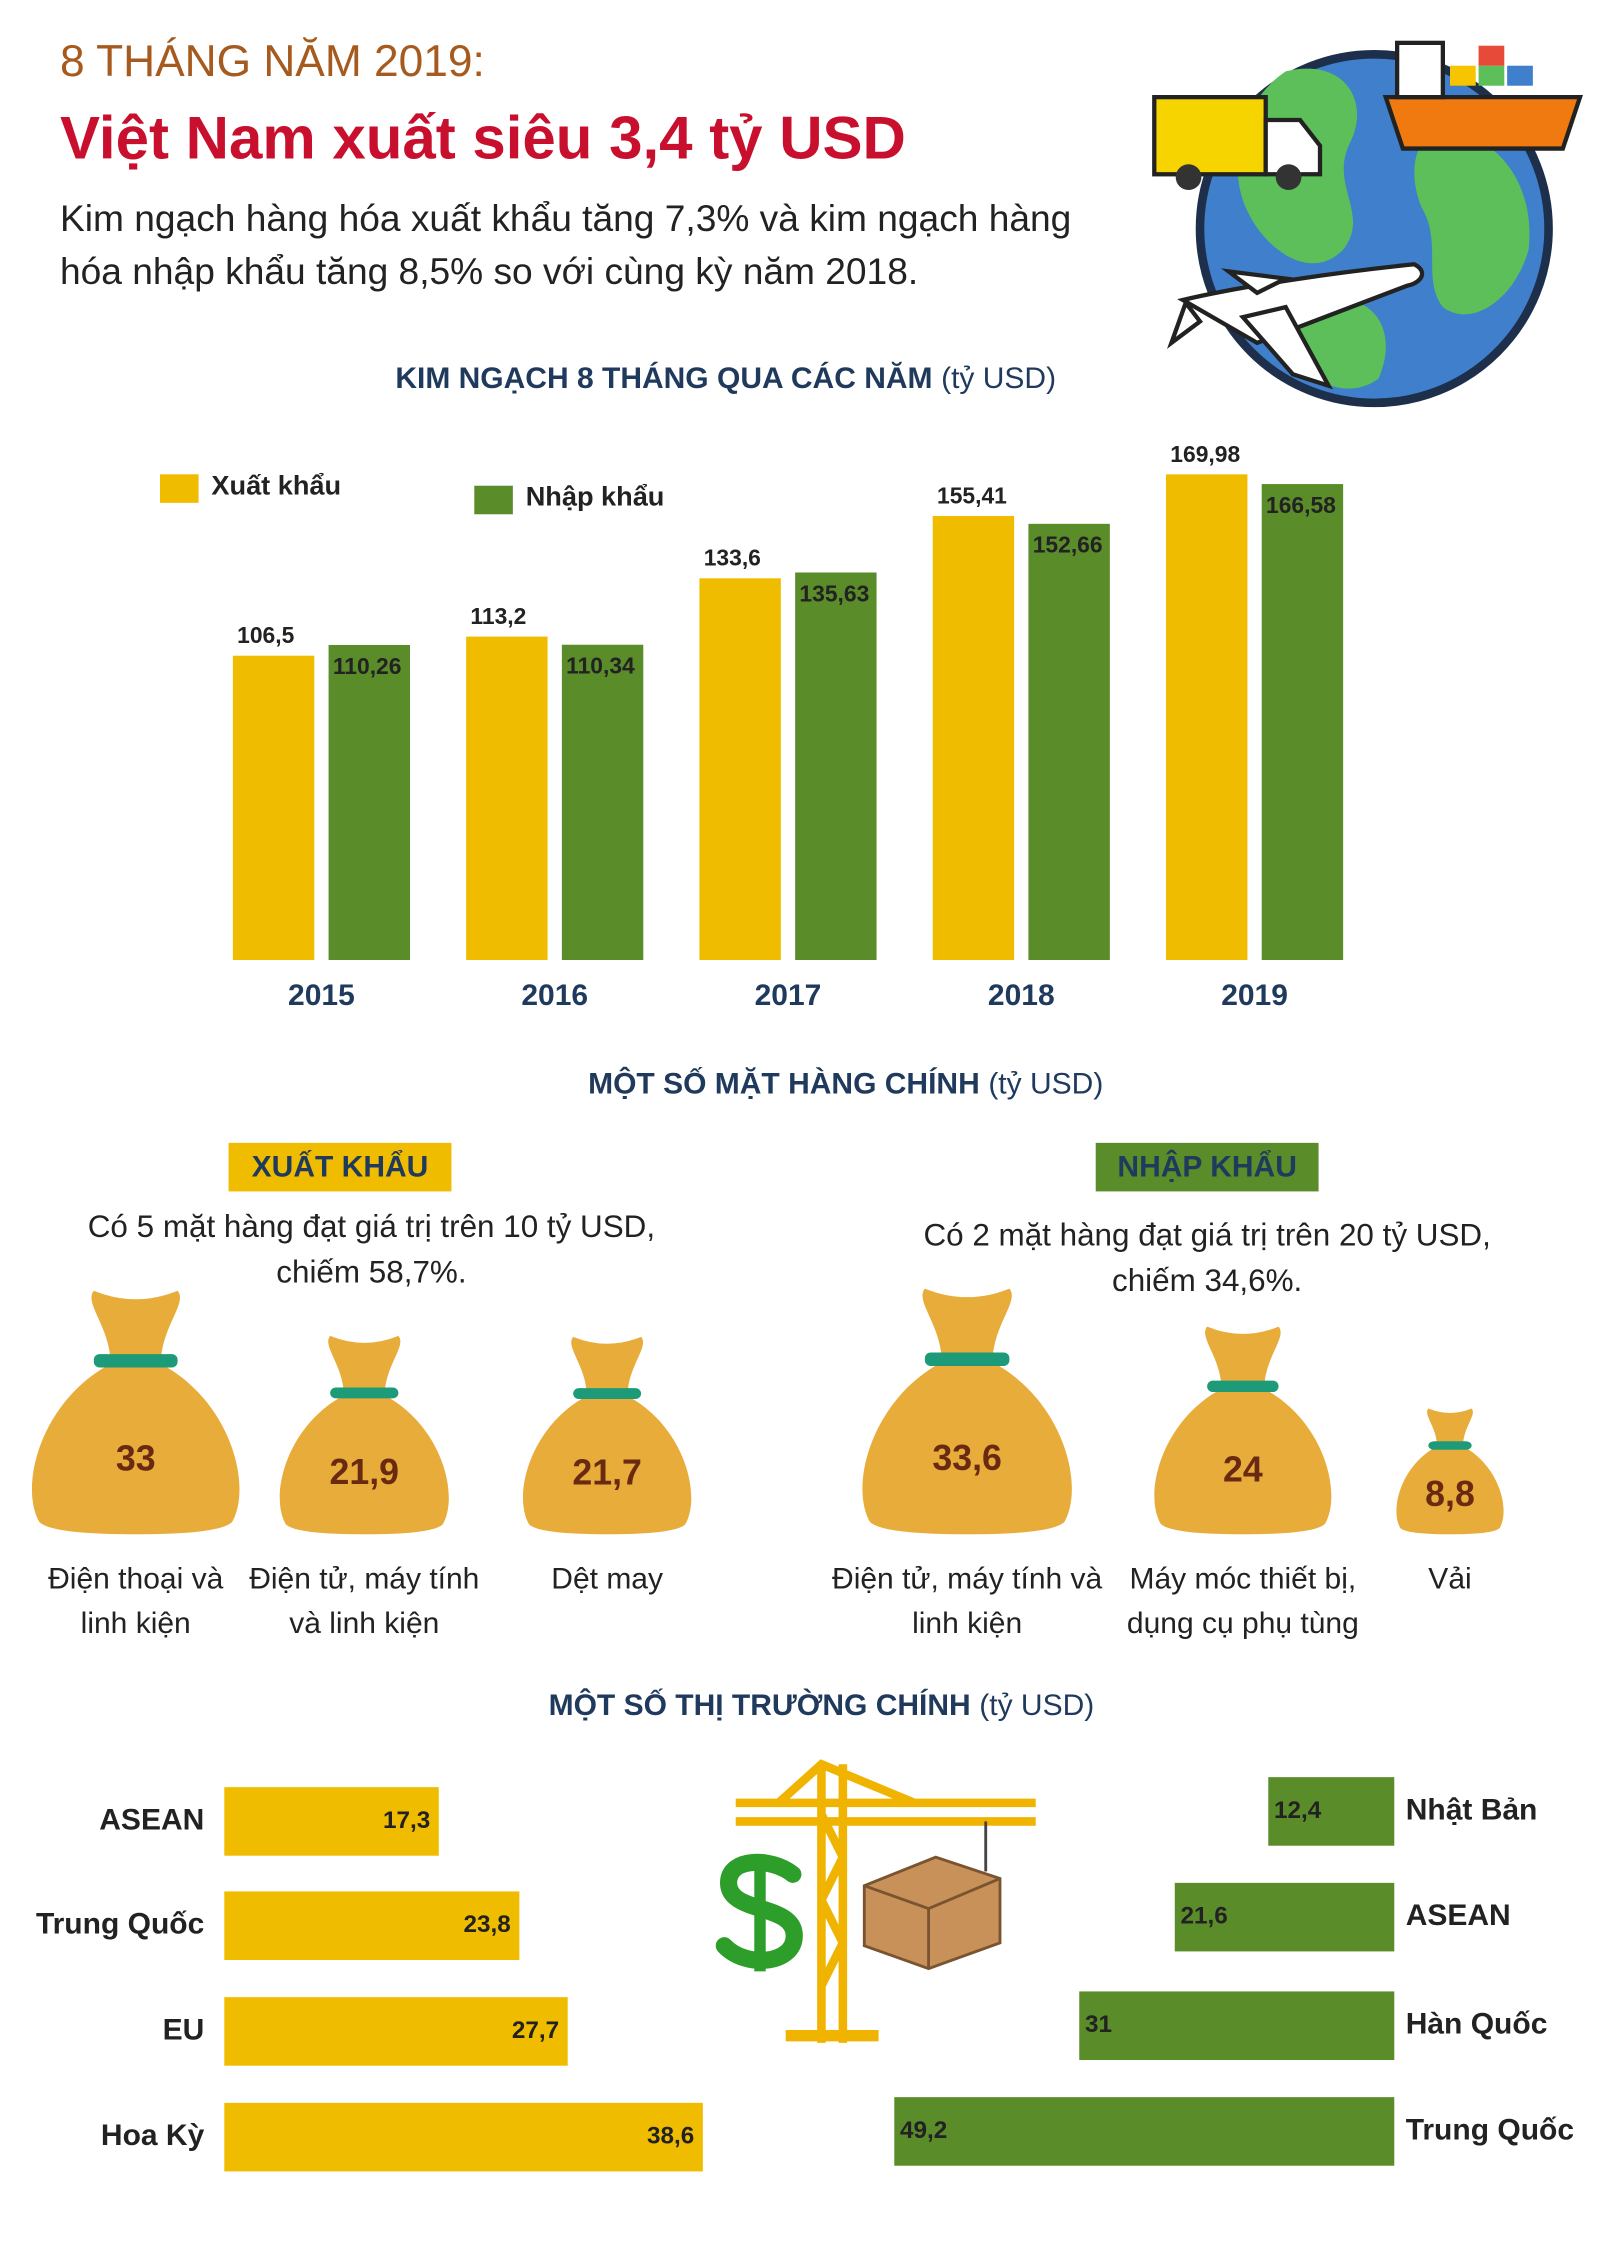 This screenshot has width=1600, height=2248. I want to click on title: Việt Nam xuất siêu 3,4 tỷ USD, so click(483, 138).